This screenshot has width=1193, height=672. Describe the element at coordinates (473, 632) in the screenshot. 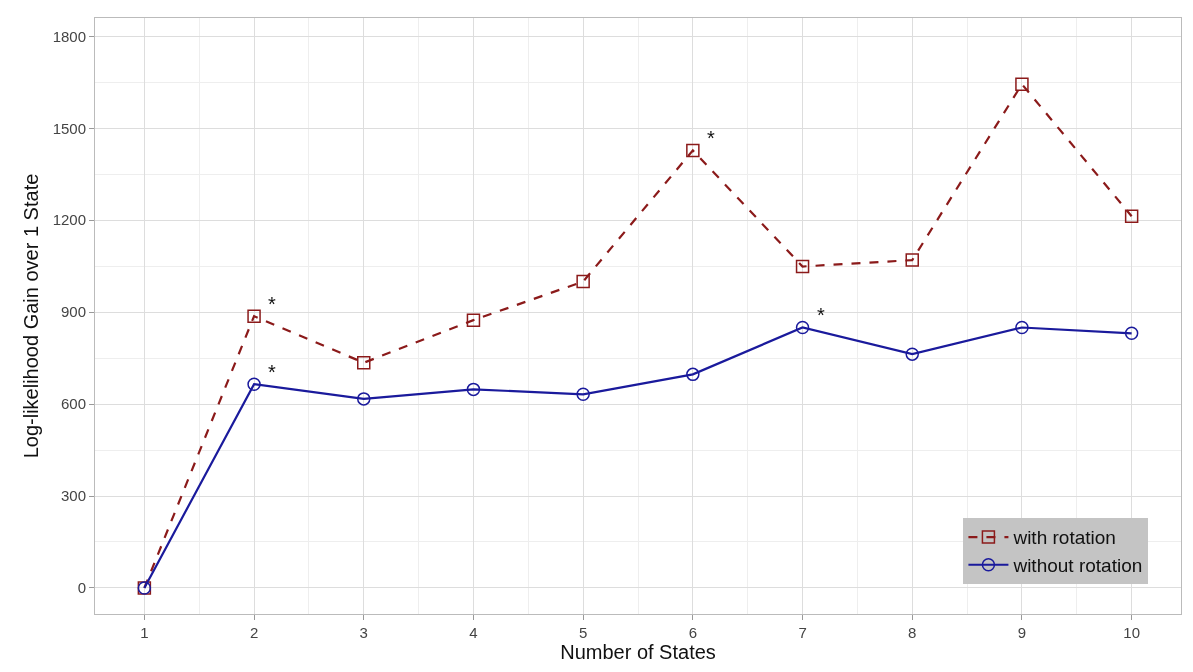

I see `x-tick-label: 4` at that location.